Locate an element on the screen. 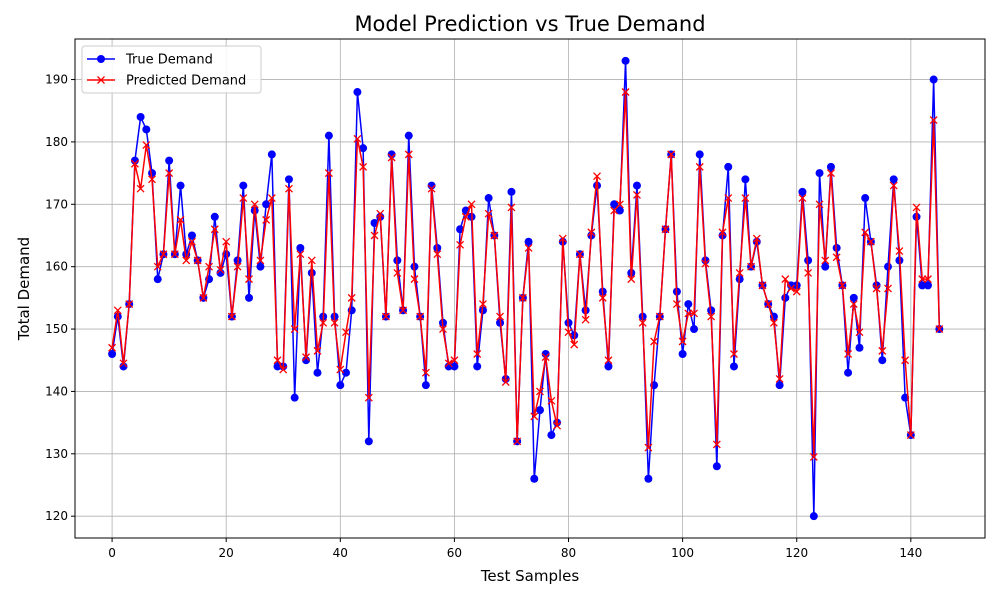 The image size is (1000, 600). y-axis-title: Total Demand is located at coordinates (24, 289).